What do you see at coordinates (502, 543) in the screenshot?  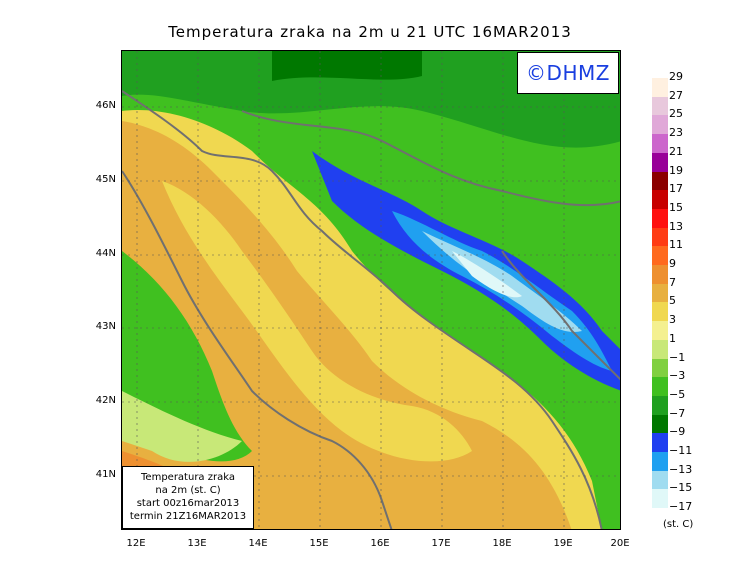 I see `lon-label-18: 18E` at bounding box center [502, 543].